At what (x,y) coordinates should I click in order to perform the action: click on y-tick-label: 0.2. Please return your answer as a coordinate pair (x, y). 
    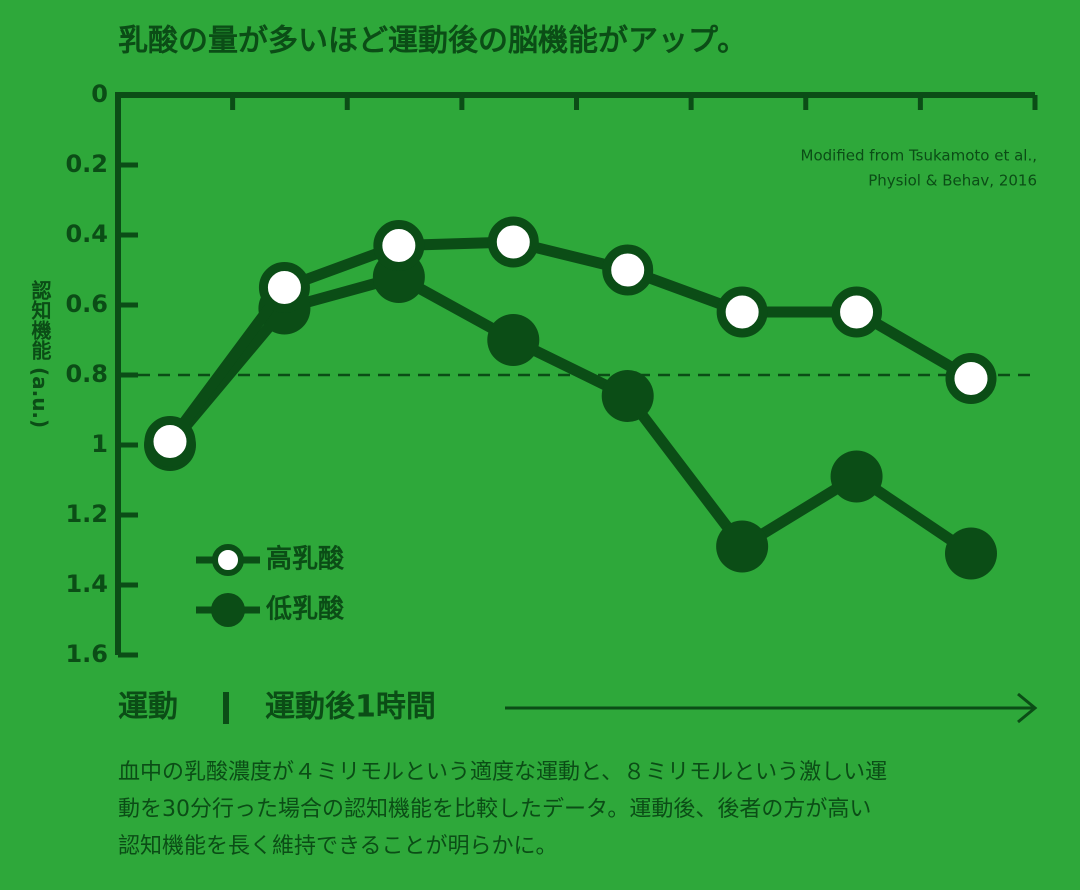
    Looking at the image, I should click on (86, 164).